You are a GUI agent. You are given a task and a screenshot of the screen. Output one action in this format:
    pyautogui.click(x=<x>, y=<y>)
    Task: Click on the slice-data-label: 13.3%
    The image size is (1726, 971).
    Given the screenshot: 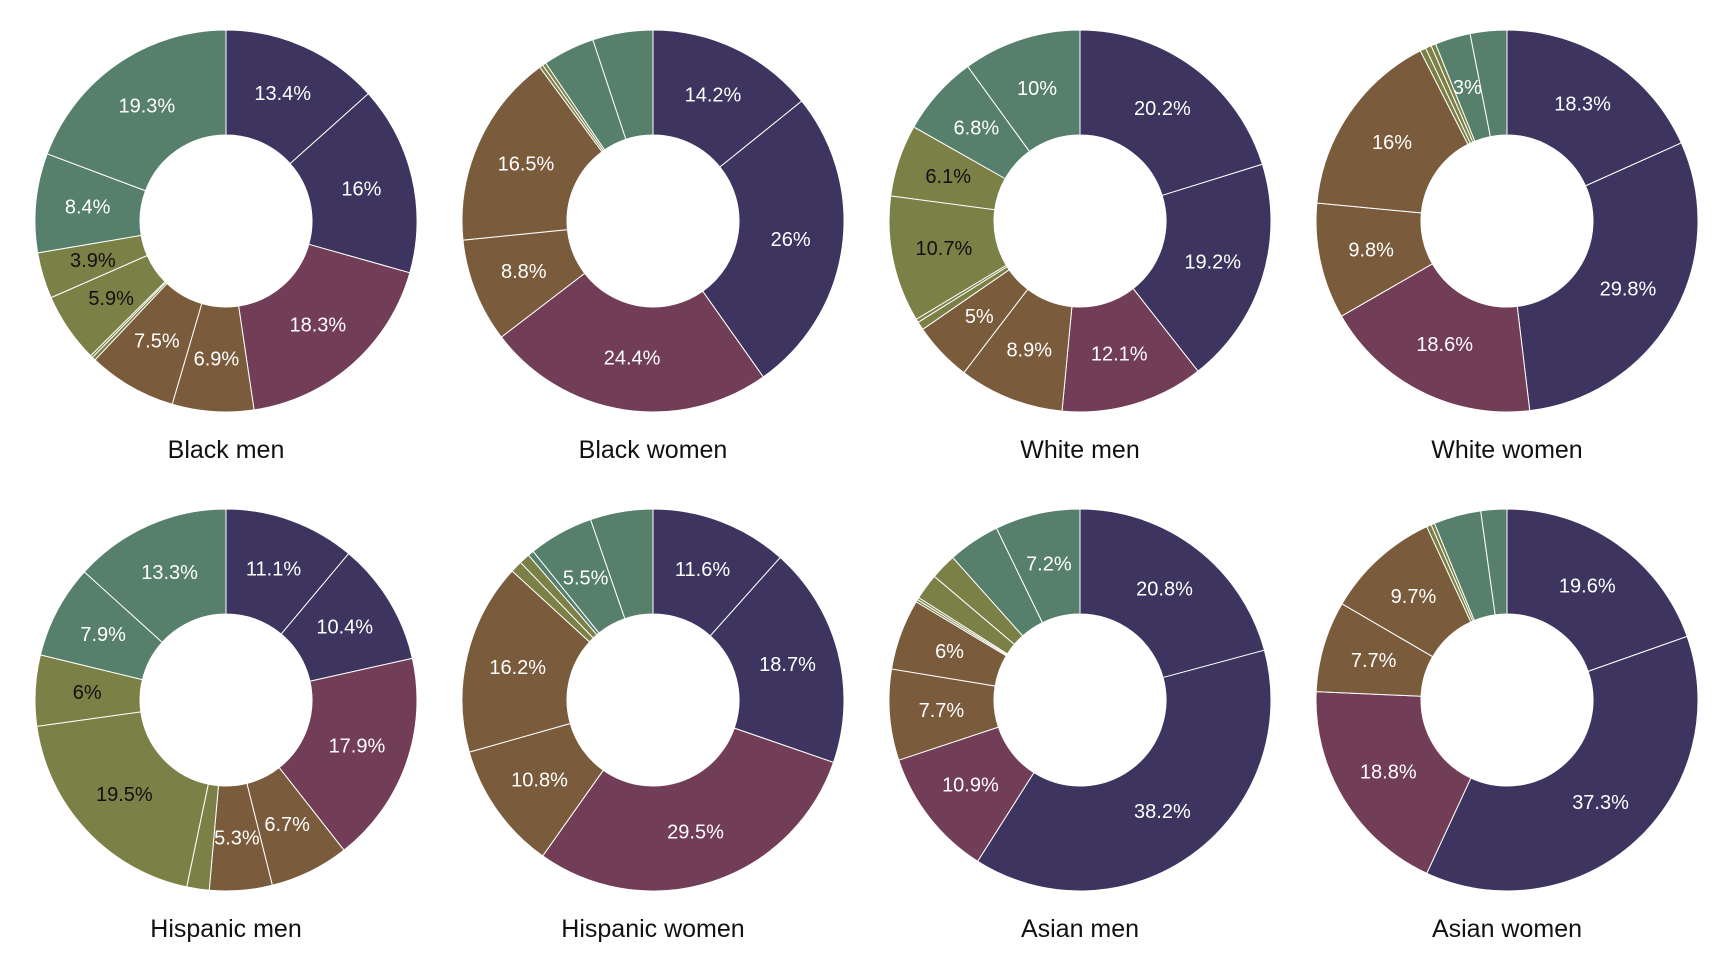 What is the action you would take?
    pyautogui.click(x=169, y=573)
    